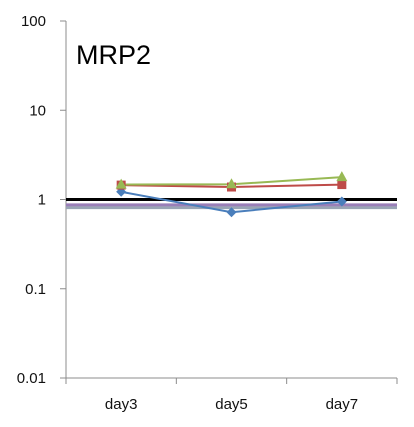 Image resolution: width=414 pixels, height=427 pixels. What do you see at coordinates (37, 110) in the screenshot?
I see `y-tick-label: 10` at bounding box center [37, 110].